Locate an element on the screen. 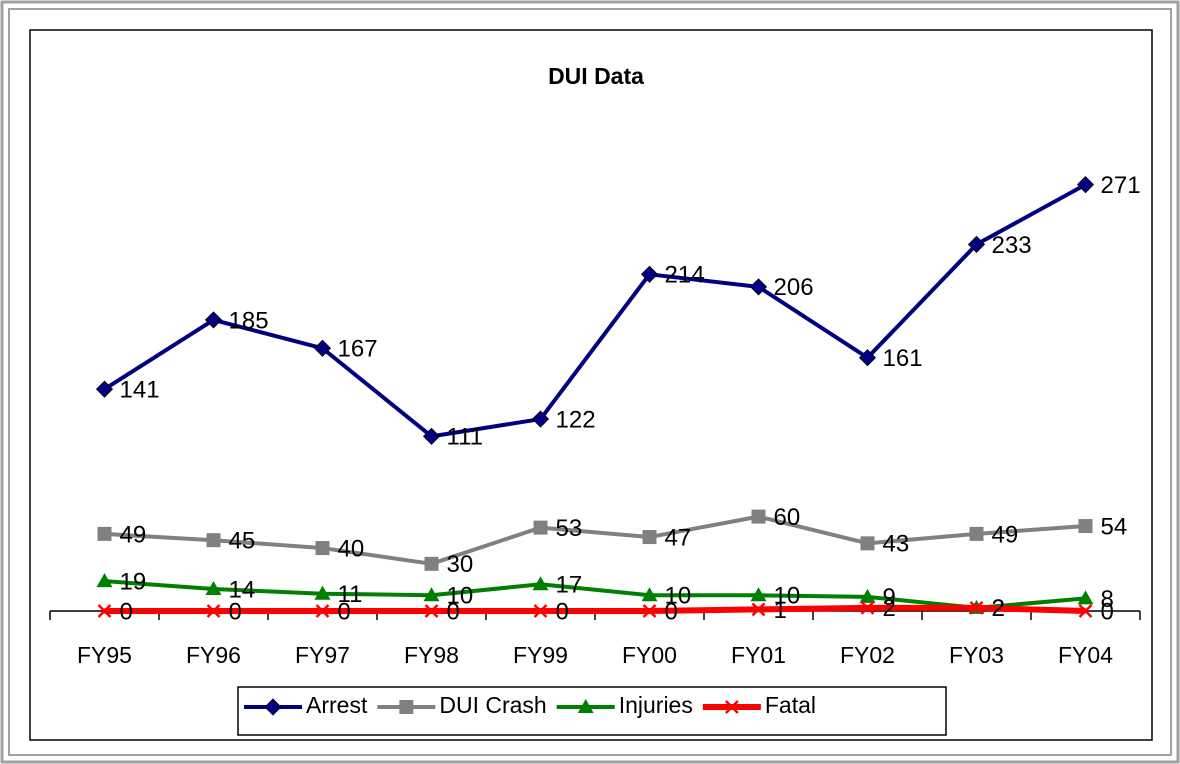  data-label: 167 is located at coordinates (358, 349).